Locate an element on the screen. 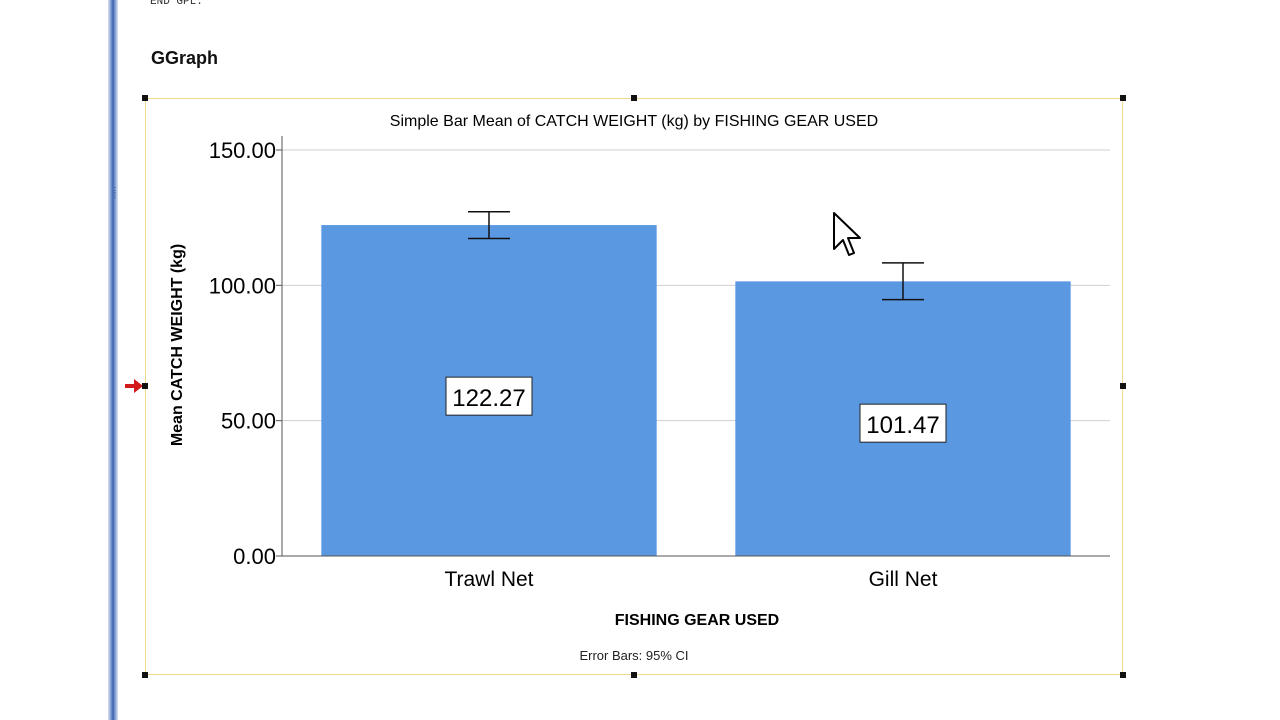  y-tick-label: 150.00 is located at coordinates (242, 150).